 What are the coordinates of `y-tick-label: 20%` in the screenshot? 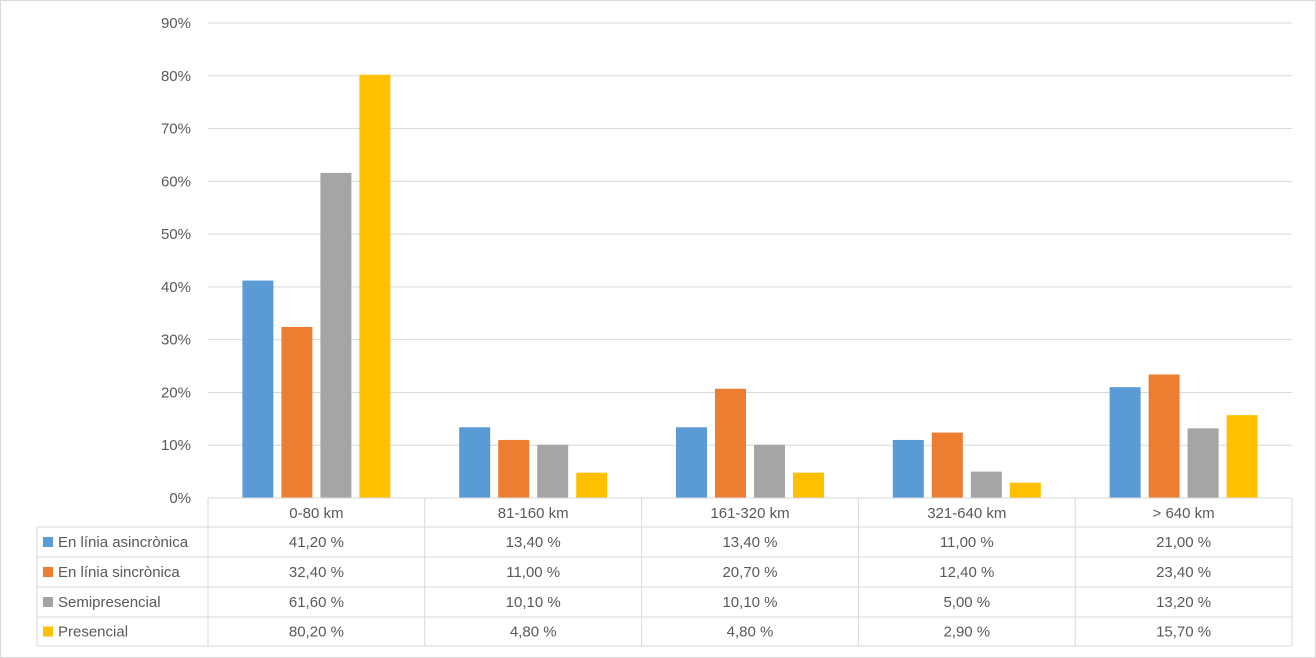 It's located at (176, 392).